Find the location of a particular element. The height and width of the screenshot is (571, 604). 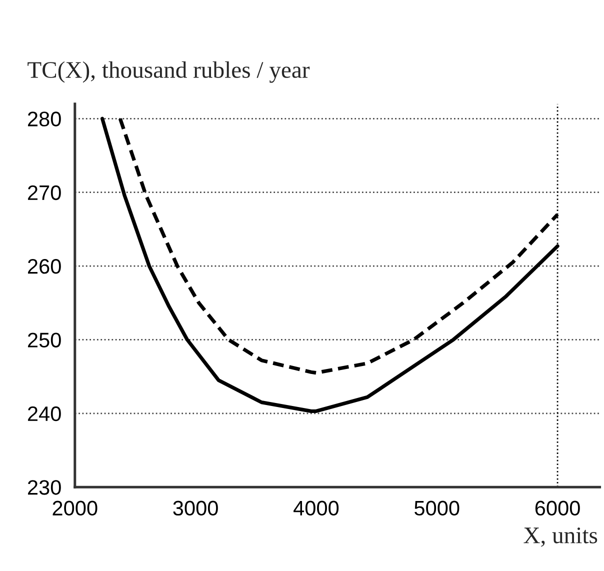

y-tick-label: 240 is located at coordinates (44, 414).